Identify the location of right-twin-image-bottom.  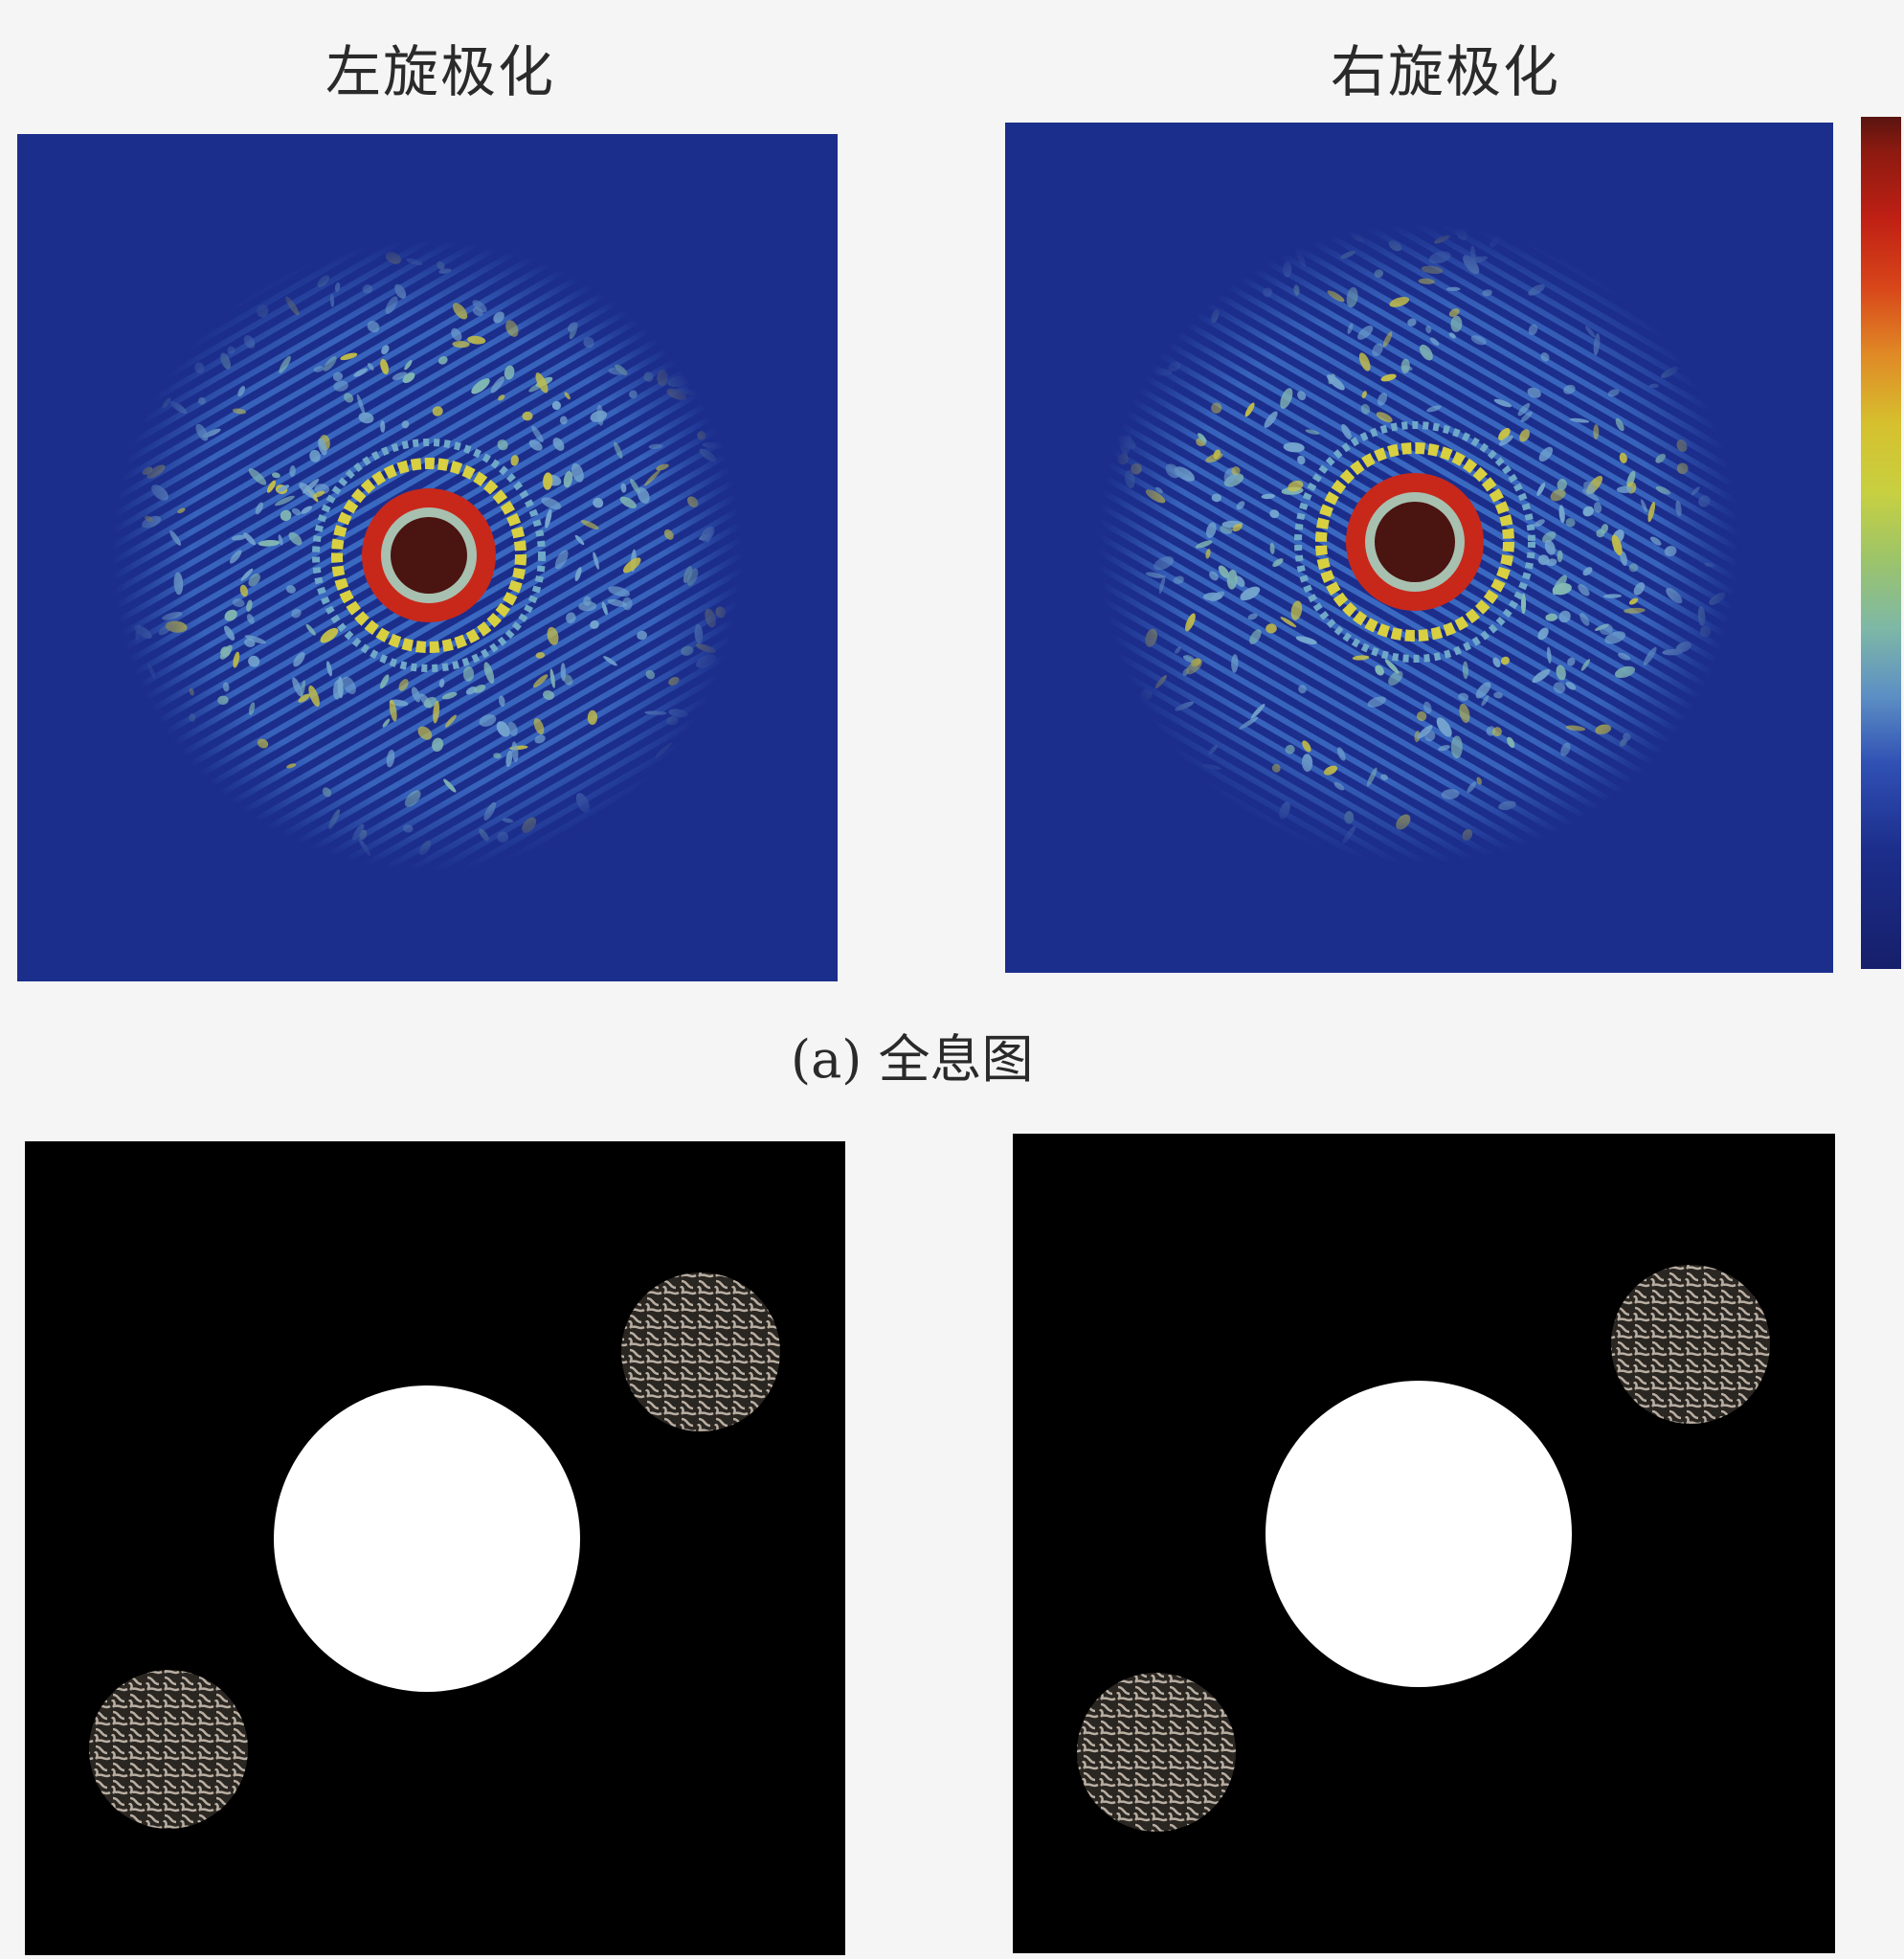
(1157, 1753).